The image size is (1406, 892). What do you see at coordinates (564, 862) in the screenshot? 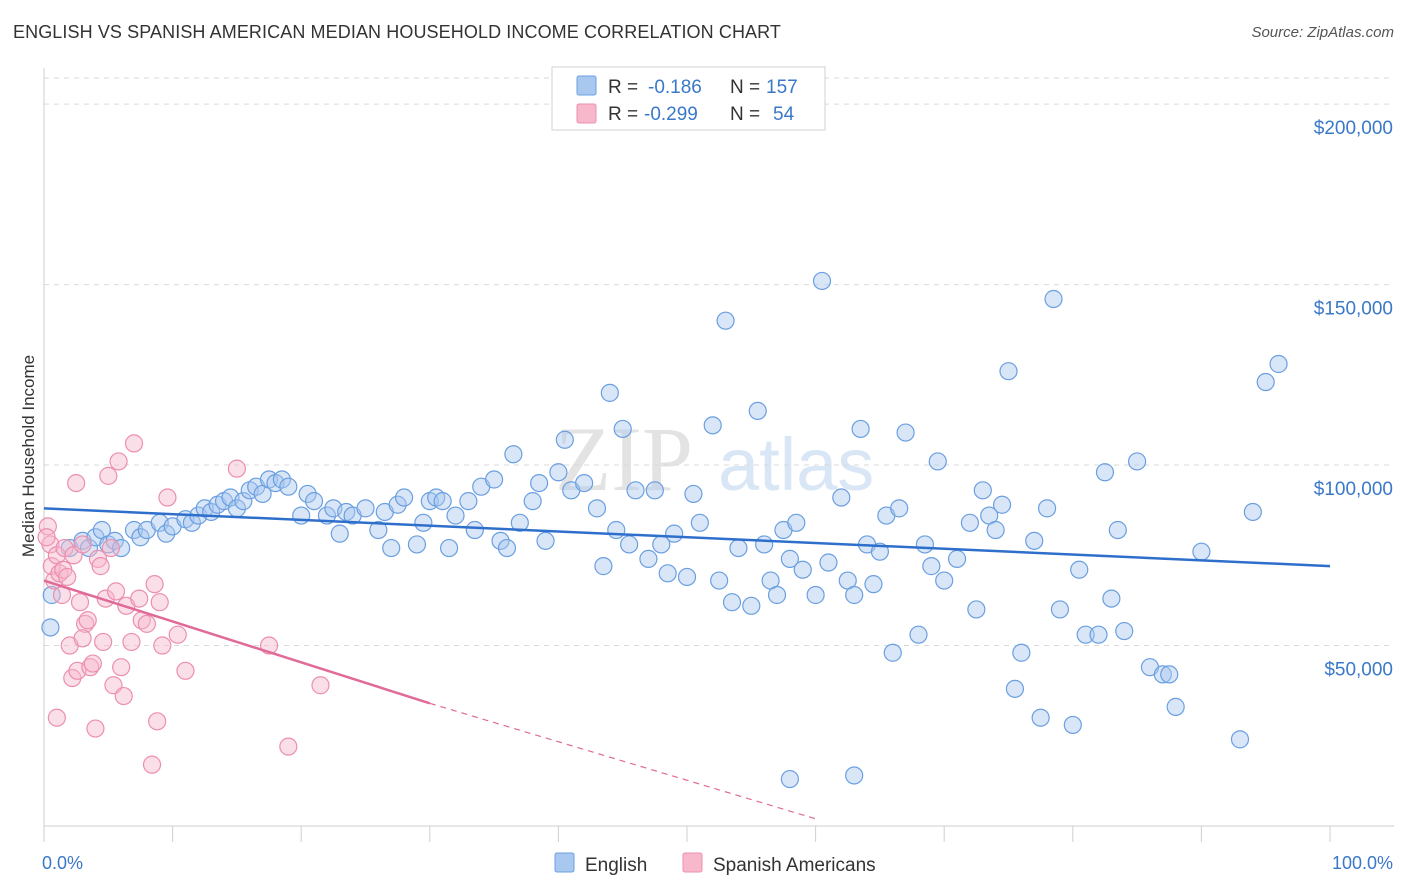
I see `legend-english-swatch` at bounding box center [564, 862].